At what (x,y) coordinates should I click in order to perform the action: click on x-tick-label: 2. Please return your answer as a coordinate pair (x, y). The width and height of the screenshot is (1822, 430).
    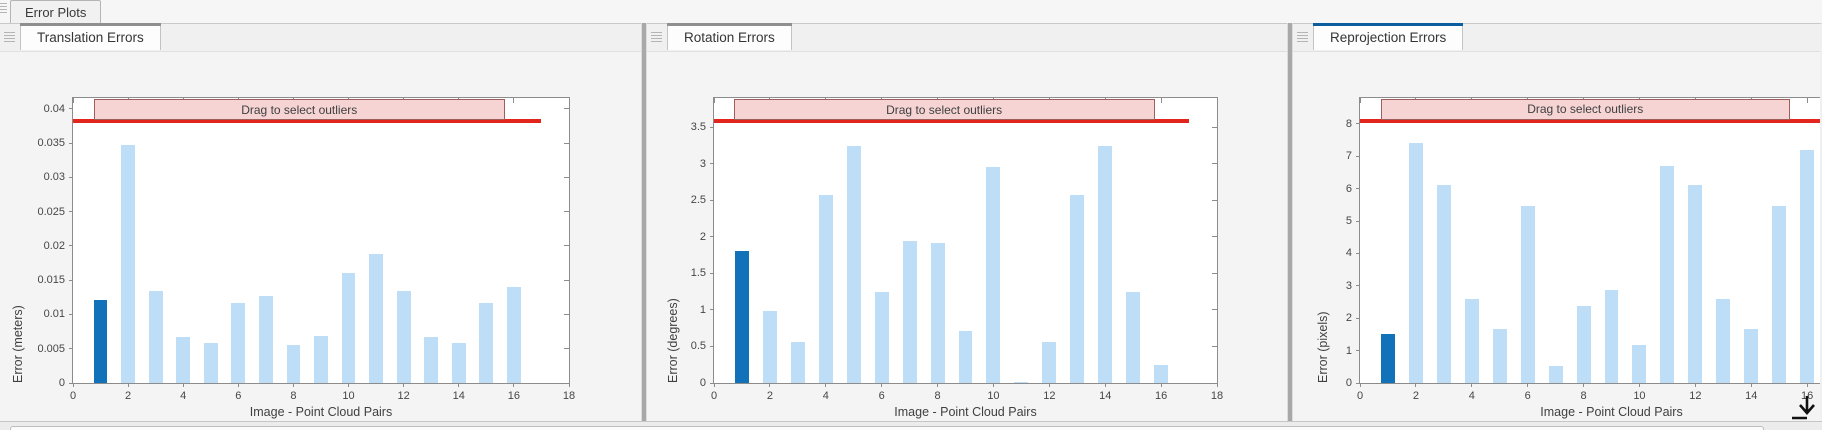
    Looking at the image, I should click on (769, 396).